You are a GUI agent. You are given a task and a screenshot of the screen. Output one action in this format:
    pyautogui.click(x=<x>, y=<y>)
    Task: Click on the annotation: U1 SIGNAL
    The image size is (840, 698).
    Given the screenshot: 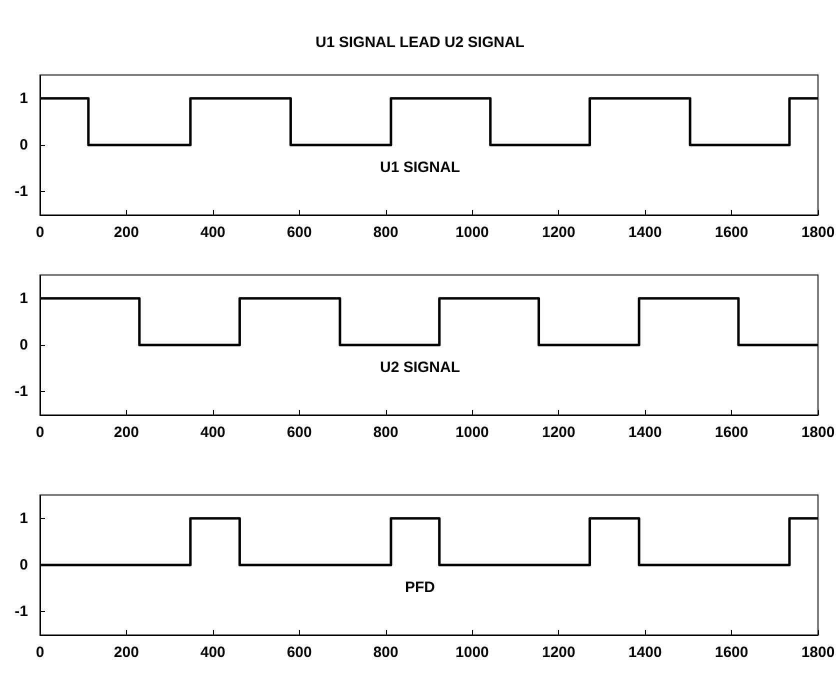 What is the action you would take?
    pyautogui.click(x=420, y=167)
    